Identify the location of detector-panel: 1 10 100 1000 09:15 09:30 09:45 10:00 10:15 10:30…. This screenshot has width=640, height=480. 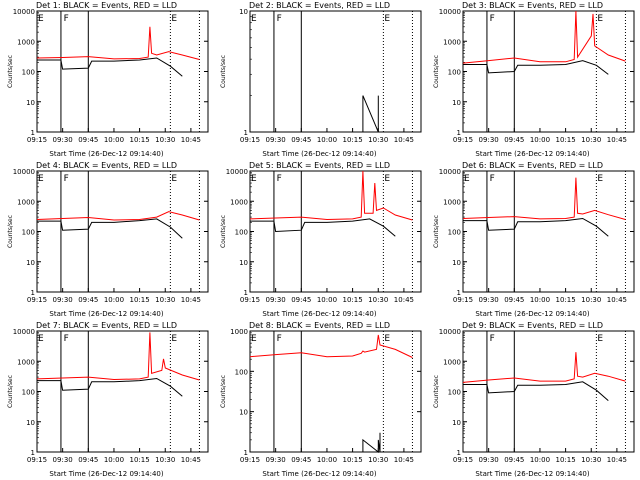
(319, 400).